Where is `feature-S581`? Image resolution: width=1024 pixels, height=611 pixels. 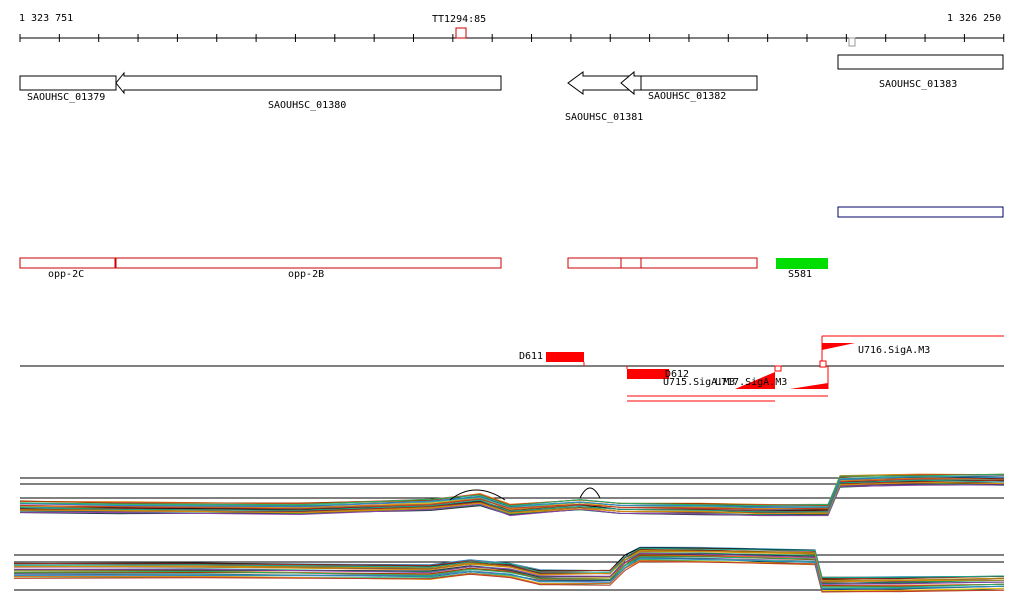 feature-S581 is located at coordinates (802, 263).